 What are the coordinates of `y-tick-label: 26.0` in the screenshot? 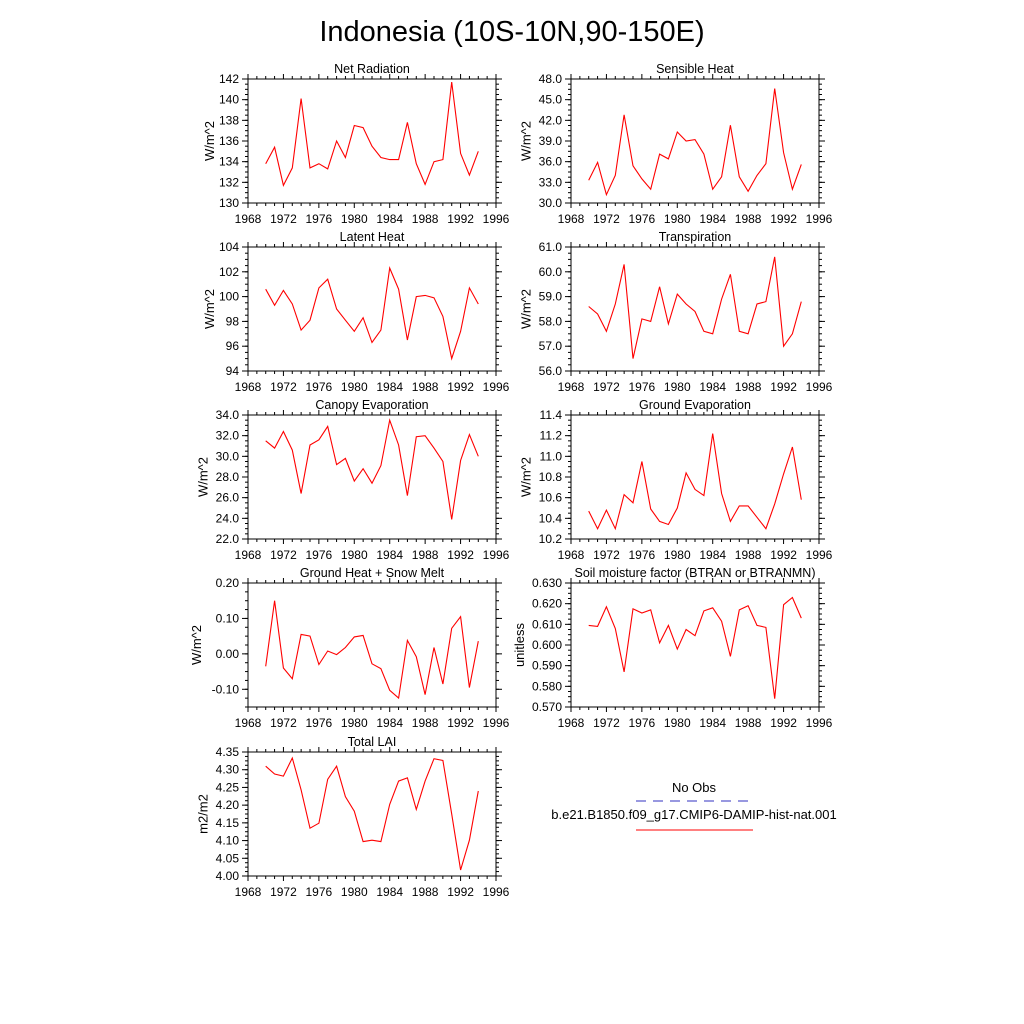 It's located at (228, 498).